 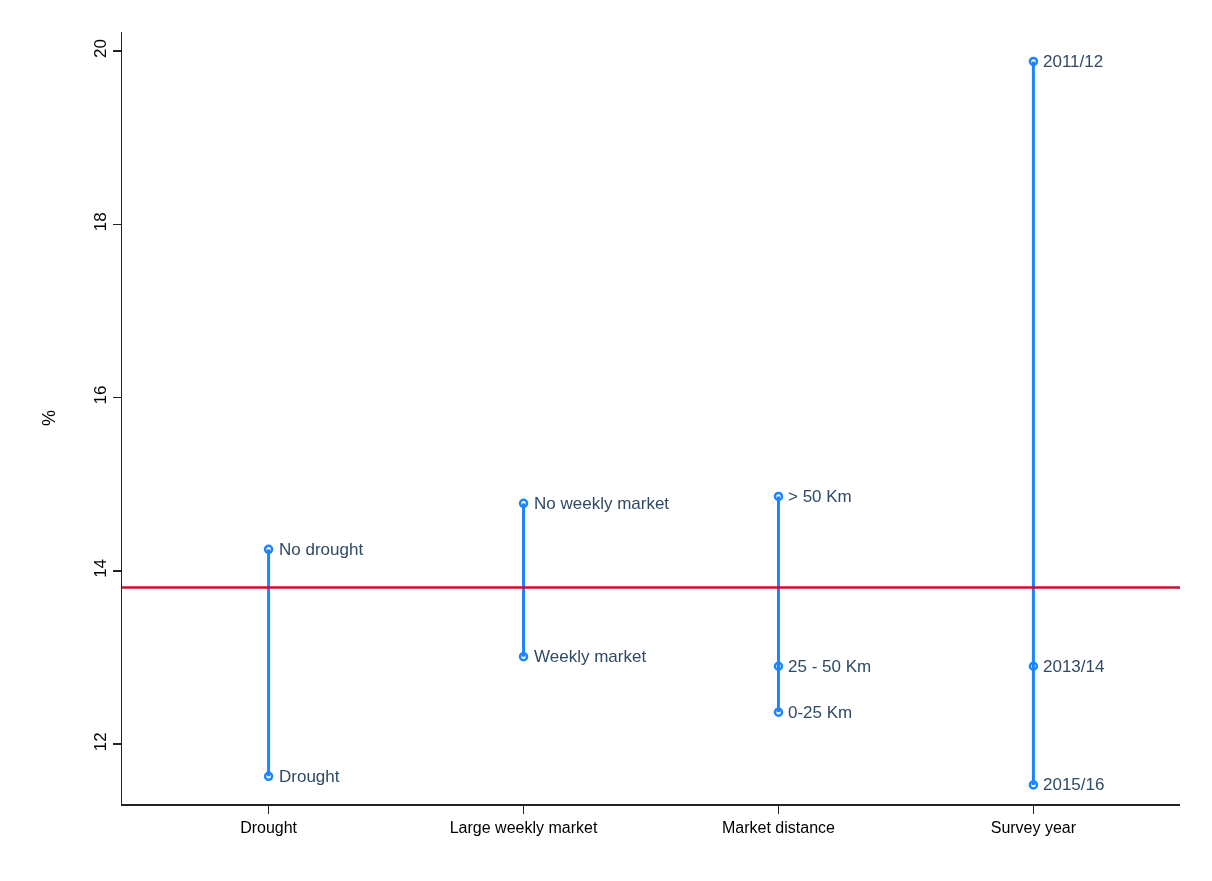 What do you see at coordinates (100, 742) in the screenshot?
I see `y-tick-label: 12` at bounding box center [100, 742].